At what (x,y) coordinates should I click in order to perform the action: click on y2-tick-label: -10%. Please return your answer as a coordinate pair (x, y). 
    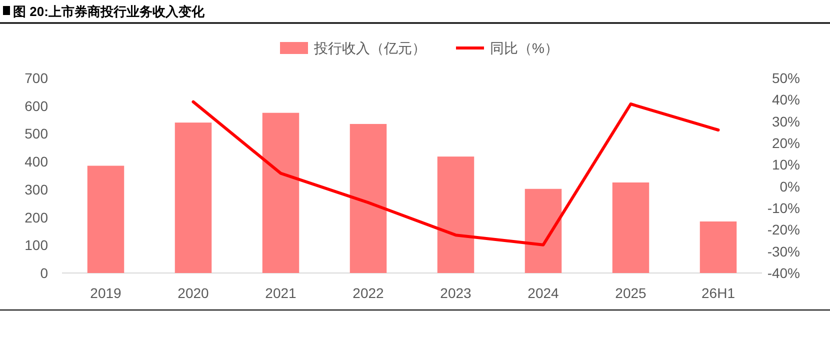
    Looking at the image, I should click on (783, 208).